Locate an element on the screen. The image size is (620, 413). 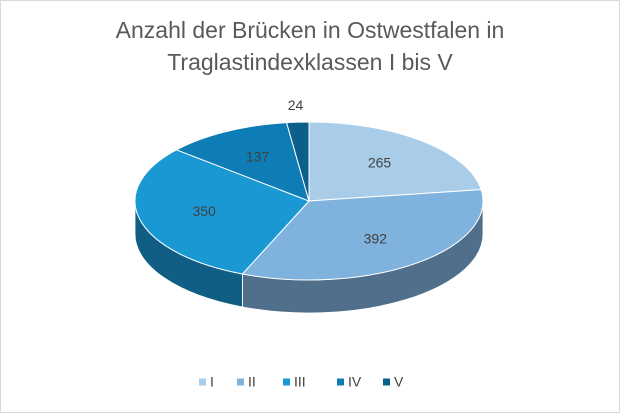
data-label: 350 is located at coordinates (204, 211).